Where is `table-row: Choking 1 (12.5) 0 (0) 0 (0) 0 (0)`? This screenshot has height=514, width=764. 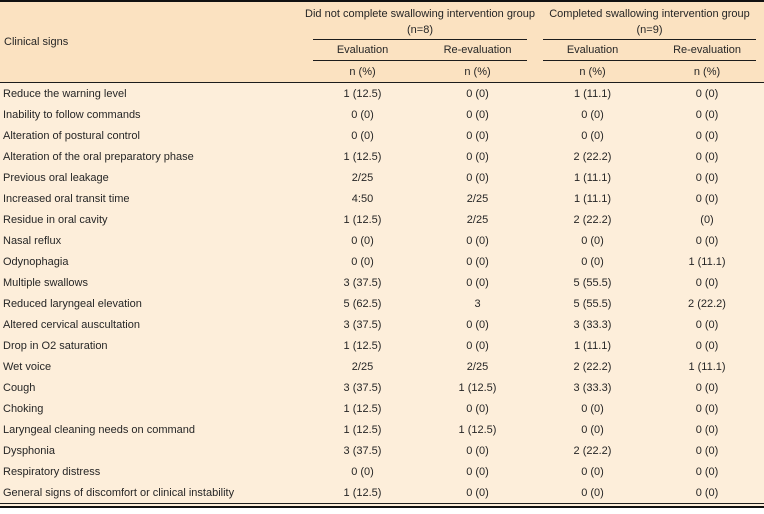
table-row: Choking 1 (12.5) 0 (0) 0 (0) 0 (0) is located at coordinates (382, 408).